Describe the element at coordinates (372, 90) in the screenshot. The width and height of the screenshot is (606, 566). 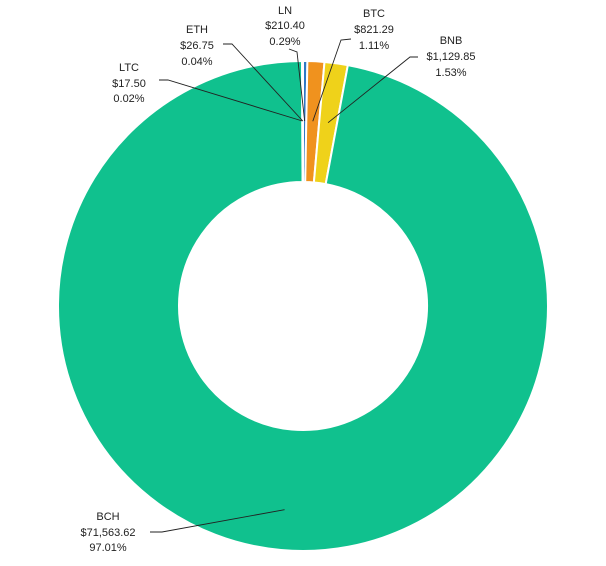
I see `leader-line-bnb` at that location.